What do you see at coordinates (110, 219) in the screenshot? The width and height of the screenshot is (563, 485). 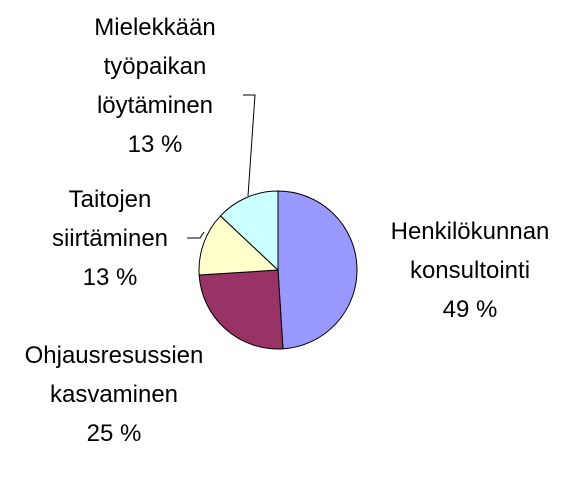 I see `category-label: Taitojen siirtäminen` at bounding box center [110, 219].